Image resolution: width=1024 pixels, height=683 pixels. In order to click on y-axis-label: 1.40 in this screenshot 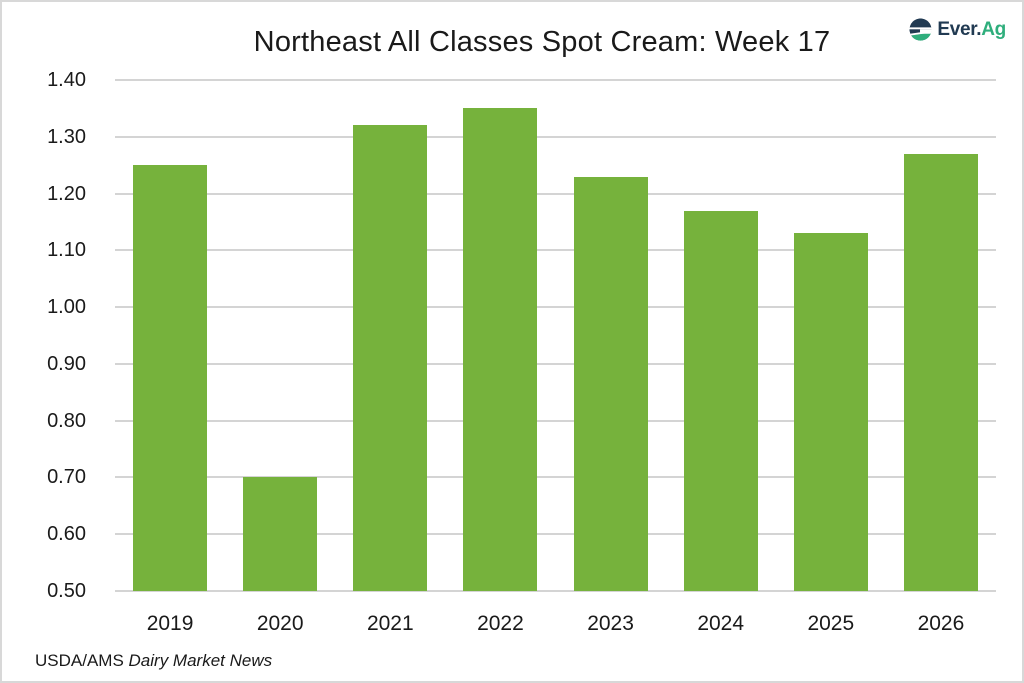, I will do `click(66, 80)`.